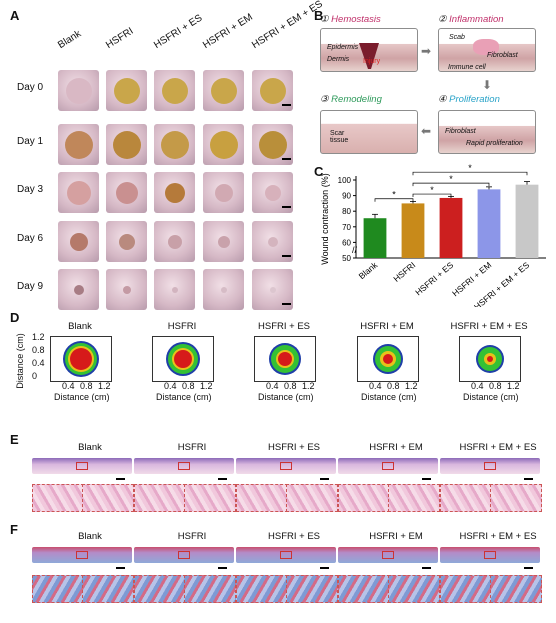 Image resolution: width=556 pixels, height=623 pixels. I want to click on stage-remodeling-diagram, so click(369, 132).